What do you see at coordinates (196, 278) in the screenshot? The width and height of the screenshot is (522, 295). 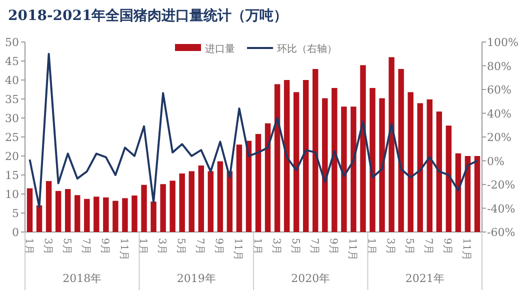 I see `text: 2019年` at bounding box center [196, 278].